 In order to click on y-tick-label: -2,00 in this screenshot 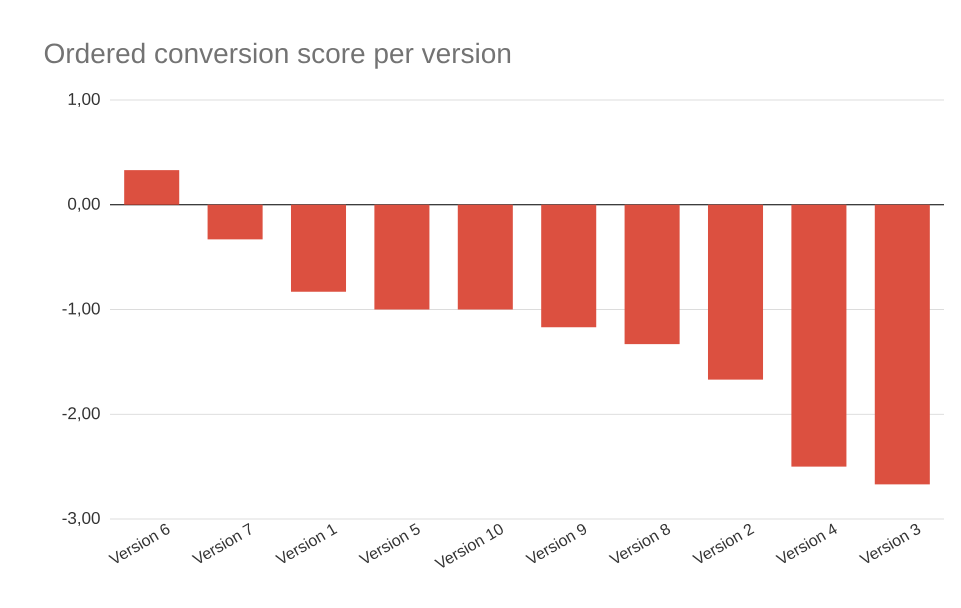, I will do `click(81, 414)`.